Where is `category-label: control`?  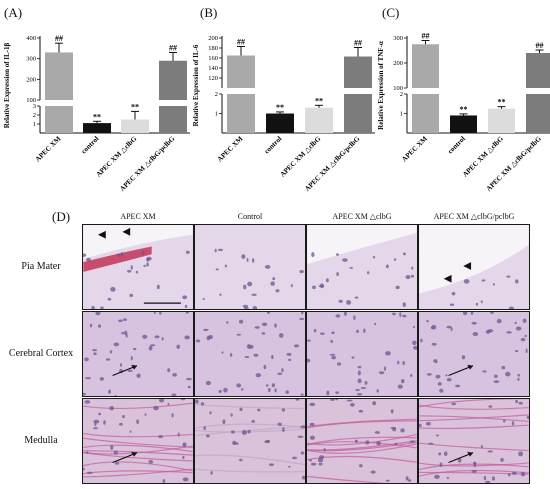
category-label: control is located at coordinates (456, 145).